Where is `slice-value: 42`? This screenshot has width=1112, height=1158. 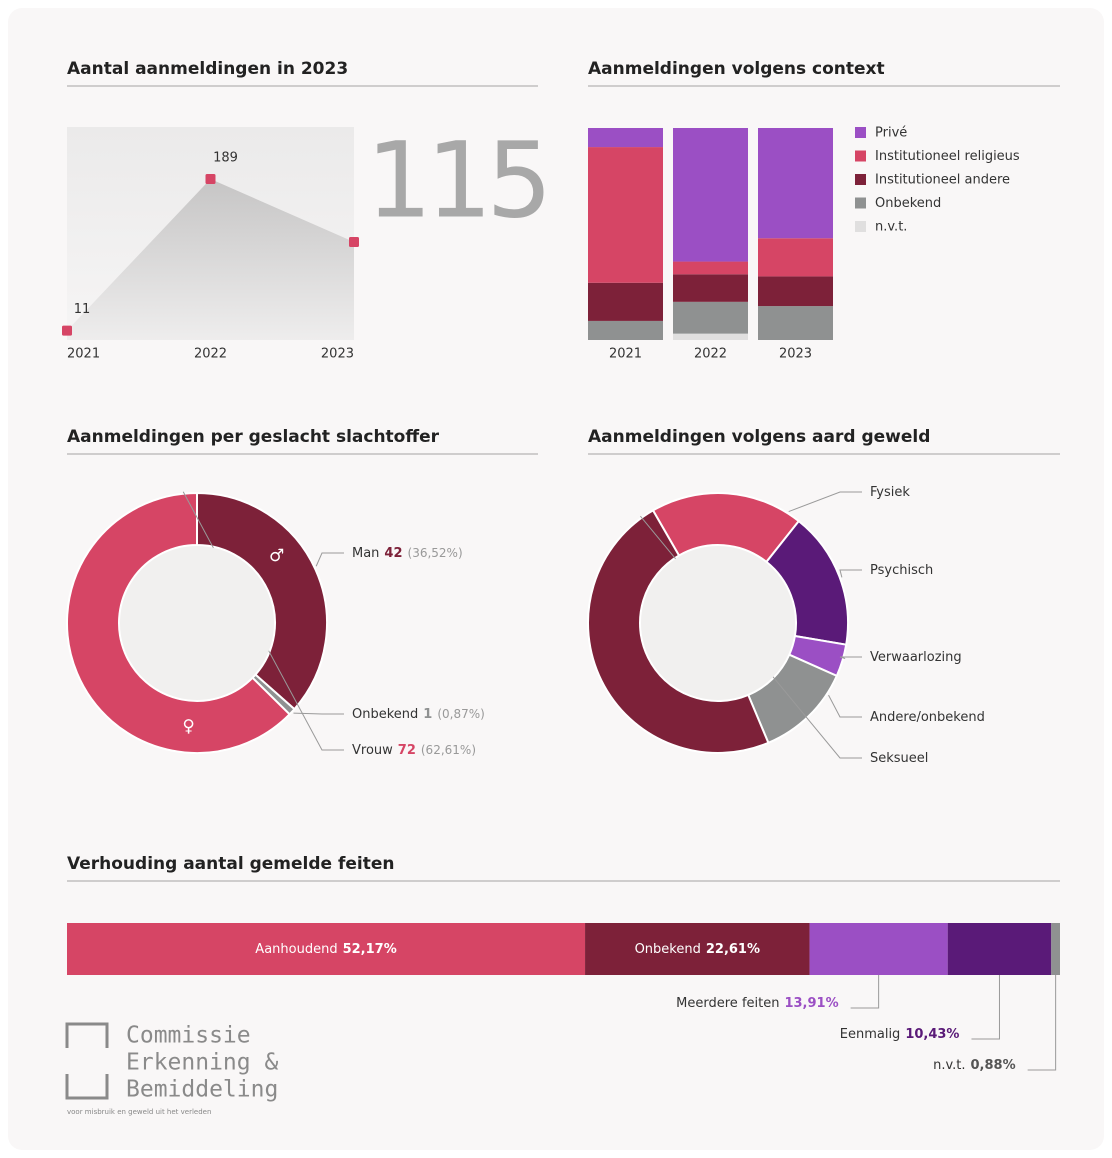 slice-value: 42 is located at coordinates (393, 553).